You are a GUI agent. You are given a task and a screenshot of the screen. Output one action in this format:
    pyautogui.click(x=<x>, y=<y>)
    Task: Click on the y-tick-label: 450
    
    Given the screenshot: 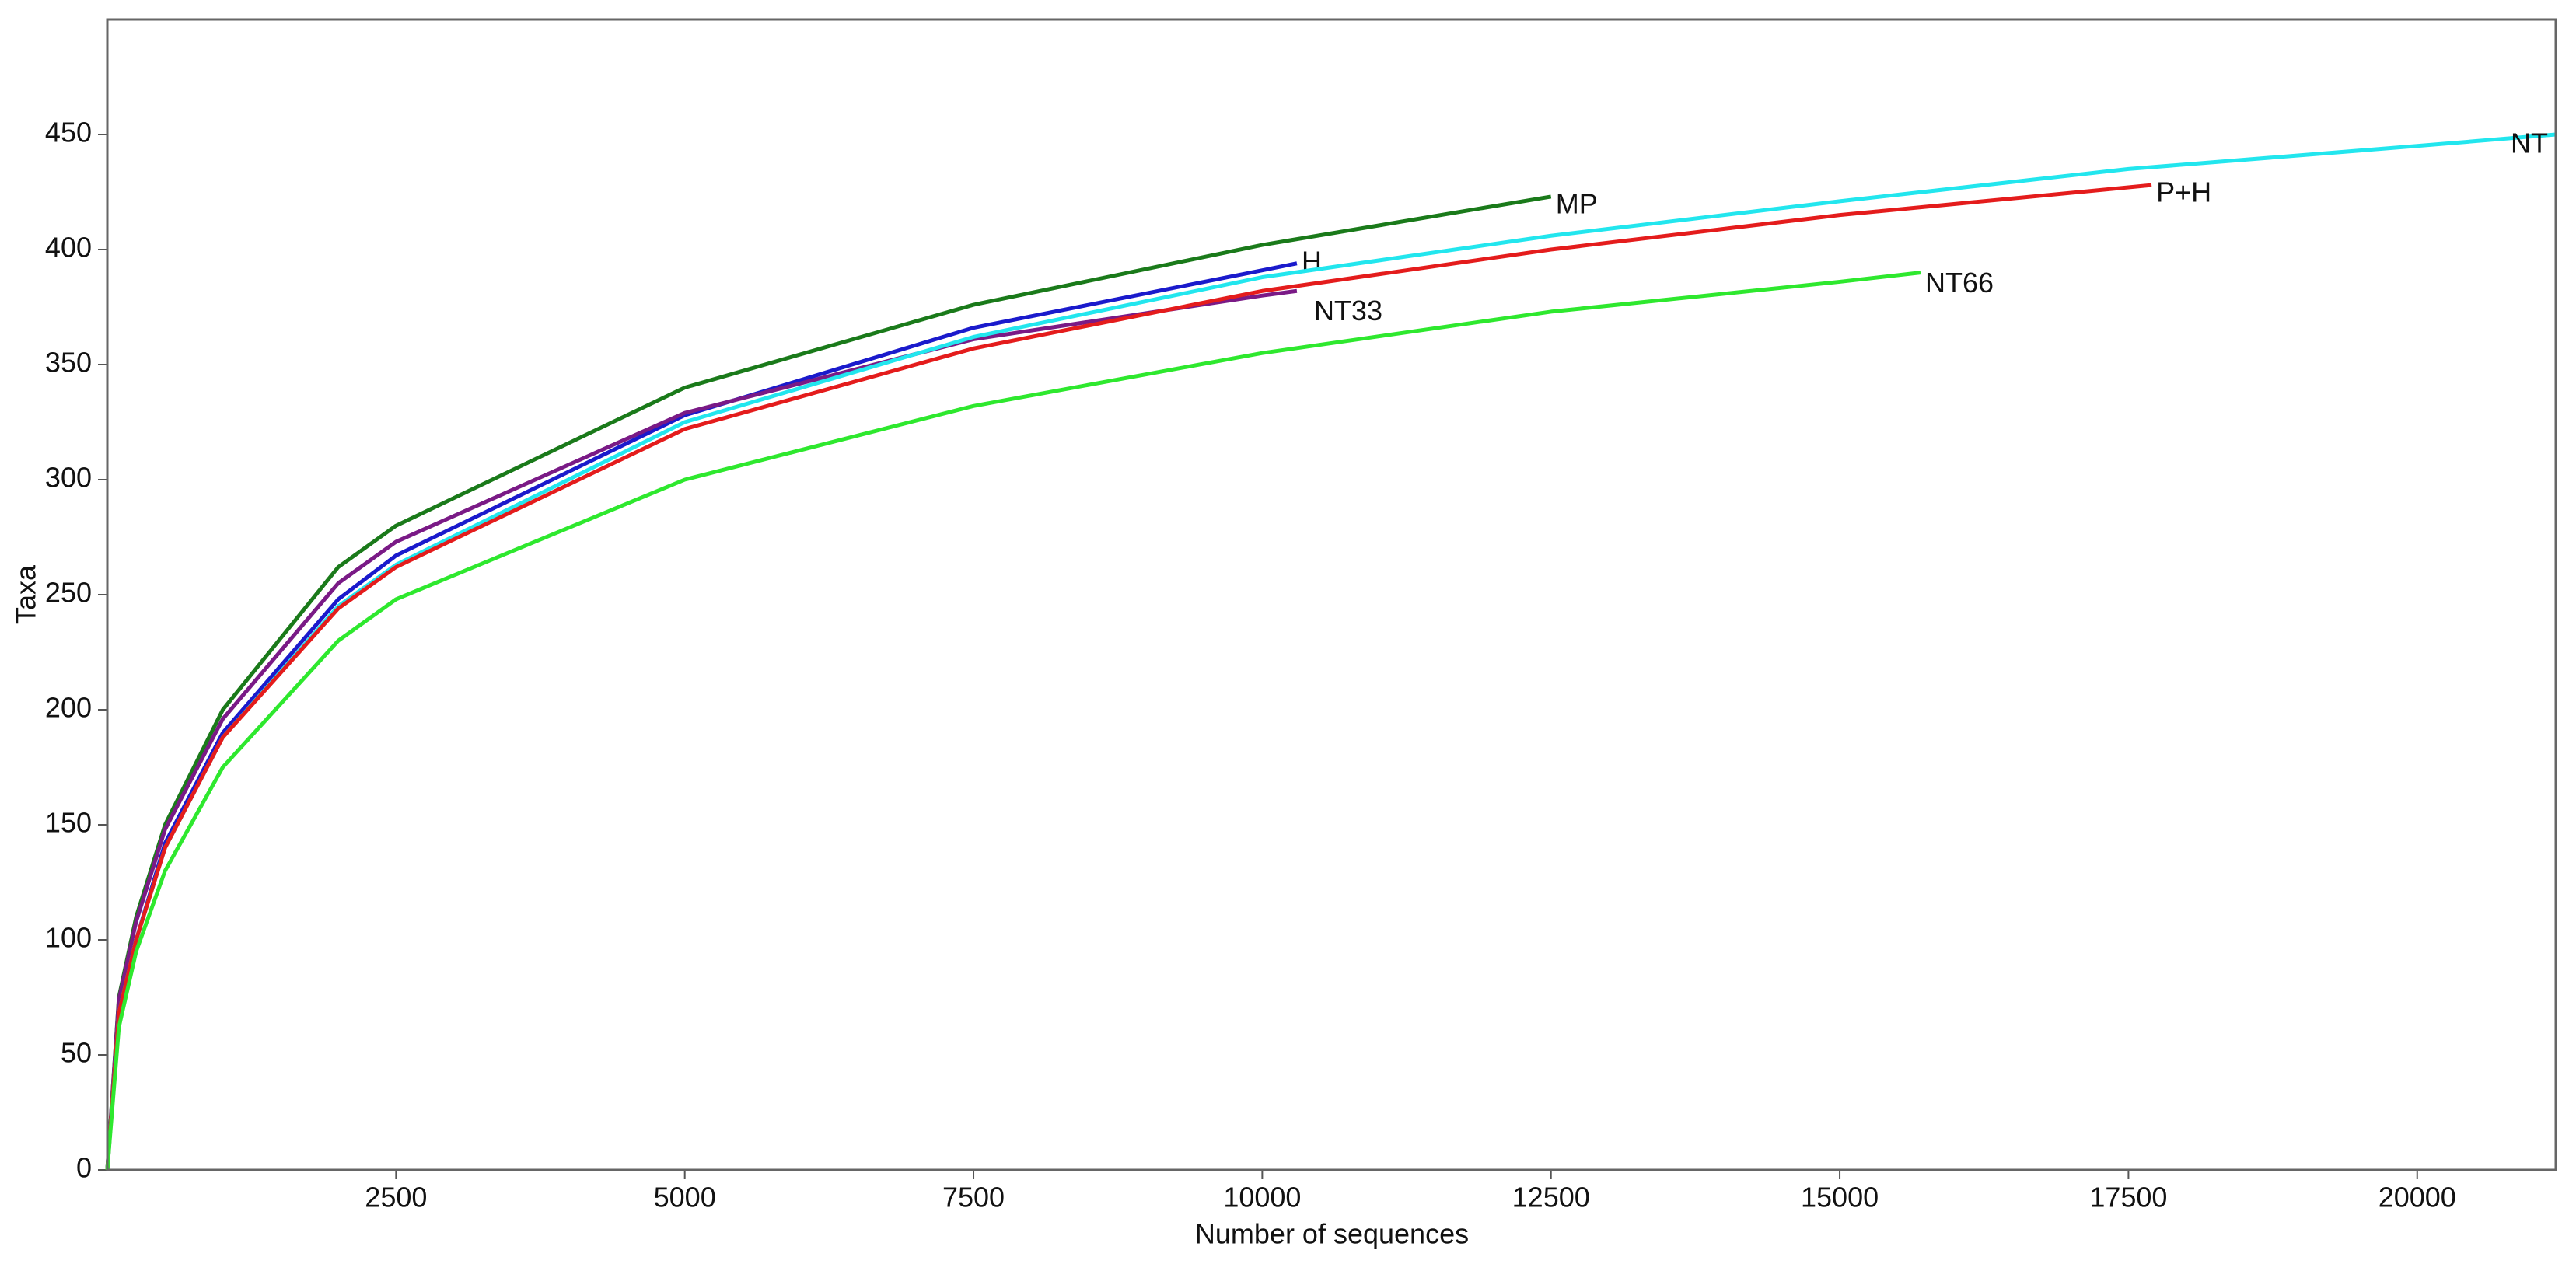 What is the action you would take?
    pyautogui.click(x=68, y=132)
    